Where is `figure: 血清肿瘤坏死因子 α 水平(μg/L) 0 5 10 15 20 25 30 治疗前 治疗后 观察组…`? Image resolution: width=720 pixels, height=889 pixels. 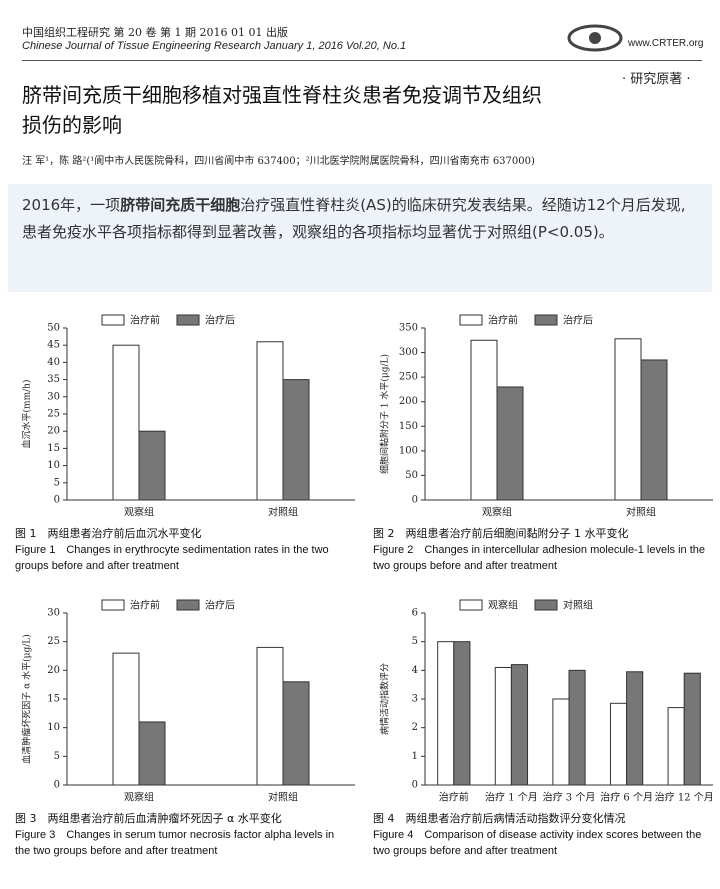 figure: 血清肿瘤坏死因子 α 水平(μg/L) 0 5 10 15 20 25 30 治疗前 治疗后 观察组… is located at coordinates (187, 728).